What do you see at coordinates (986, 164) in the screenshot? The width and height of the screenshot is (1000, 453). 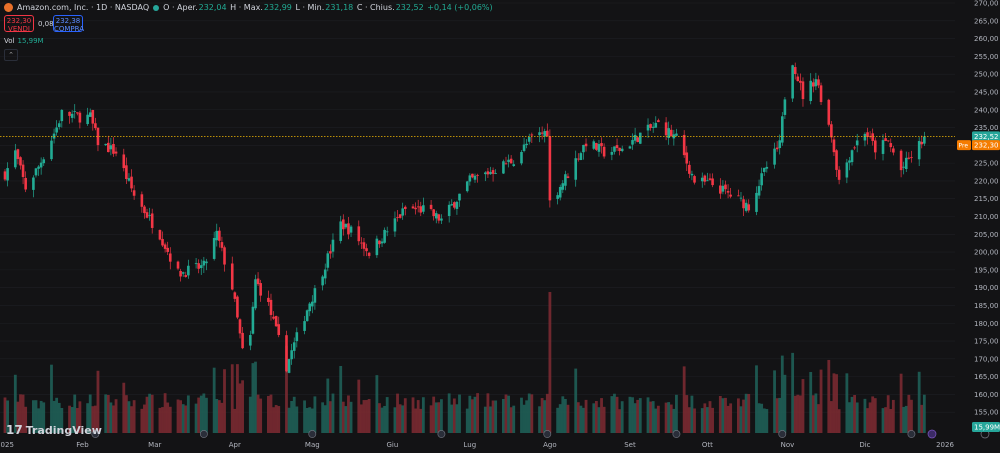 I see `y-tick-label: 225,00` at bounding box center [986, 164].